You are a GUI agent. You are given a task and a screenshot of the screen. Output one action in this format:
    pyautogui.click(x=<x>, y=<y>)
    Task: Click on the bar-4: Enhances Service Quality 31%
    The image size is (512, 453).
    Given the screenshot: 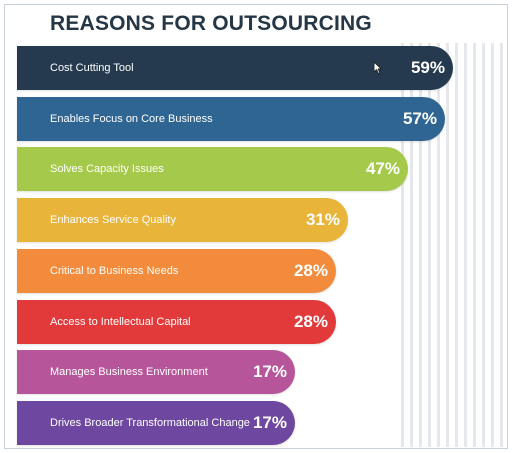 What is the action you would take?
    pyautogui.click(x=182, y=220)
    